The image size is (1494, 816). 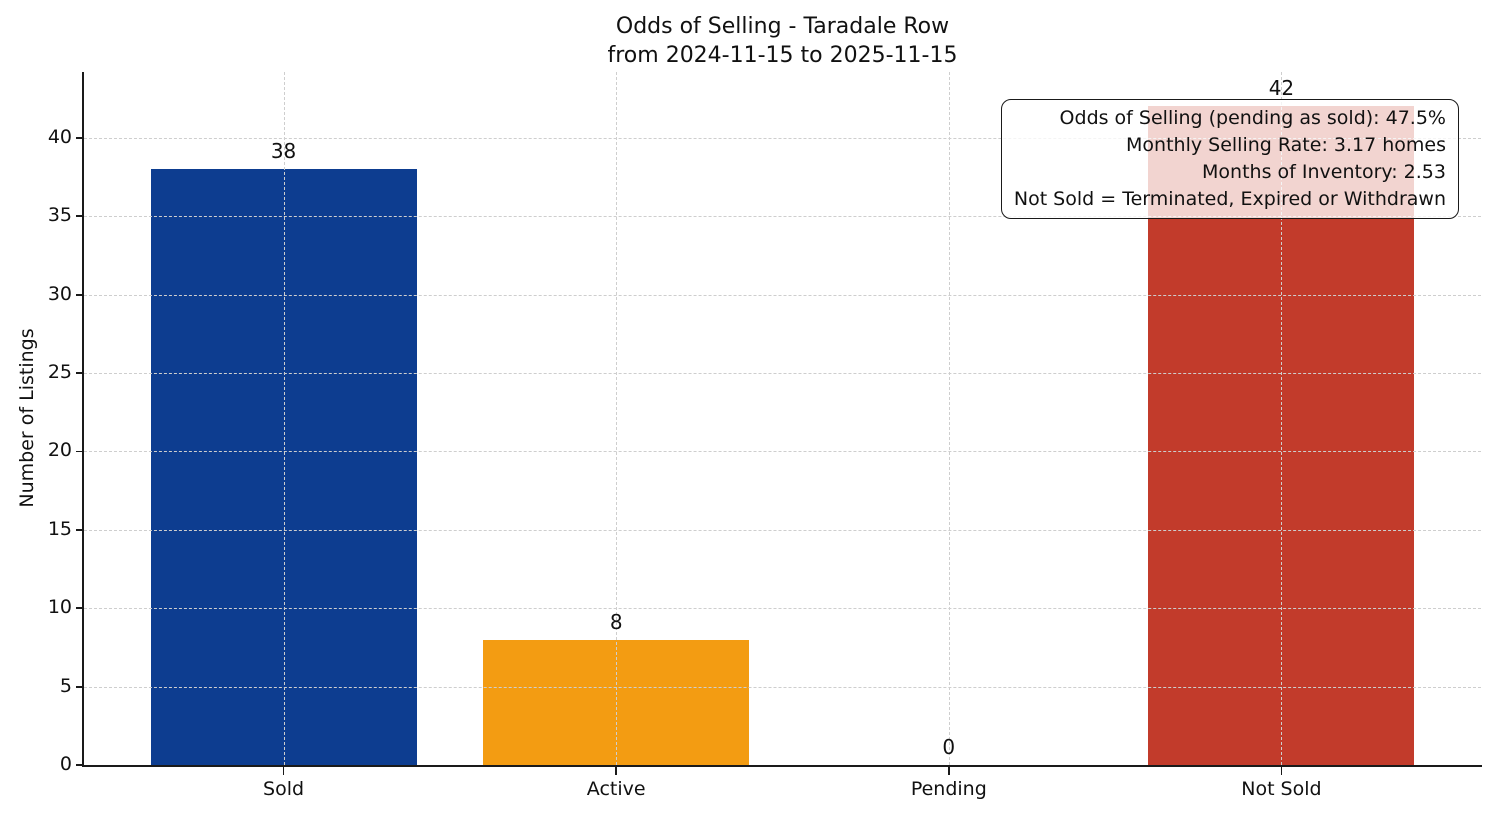 What do you see at coordinates (616, 621) in the screenshot?
I see `bar-value-label: 8` at bounding box center [616, 621].